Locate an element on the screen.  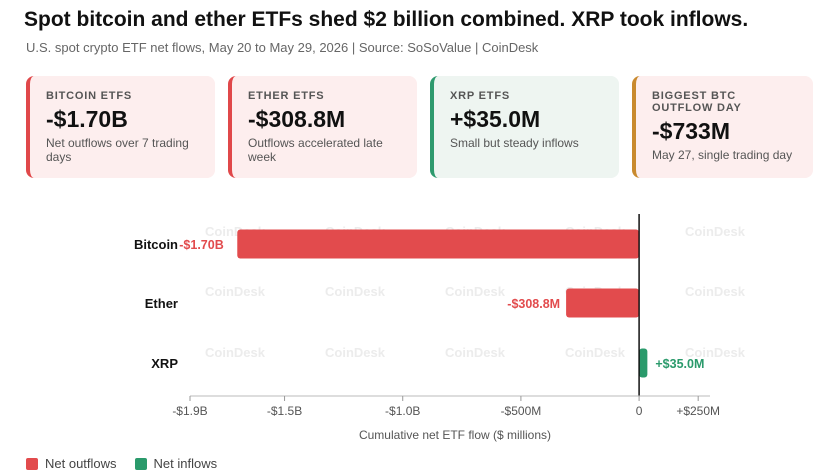
card-value: -$733M is located at coordinates (691, 131).